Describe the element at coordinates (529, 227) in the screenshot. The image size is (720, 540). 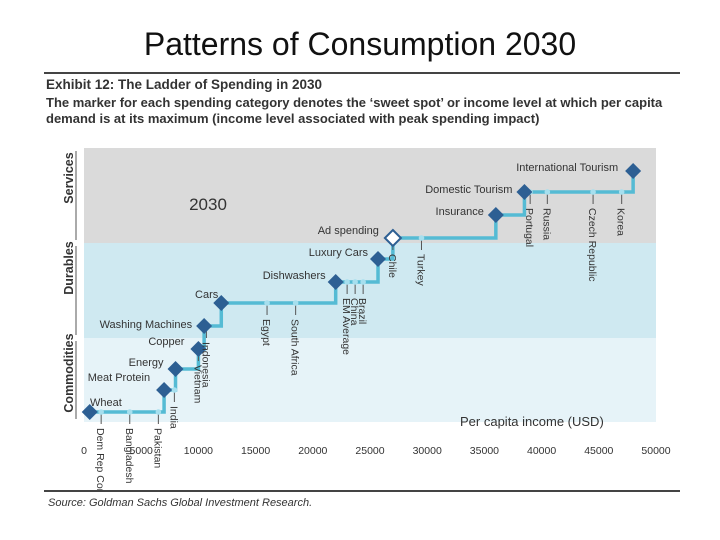
I see `country-label: Portugal` at that location.